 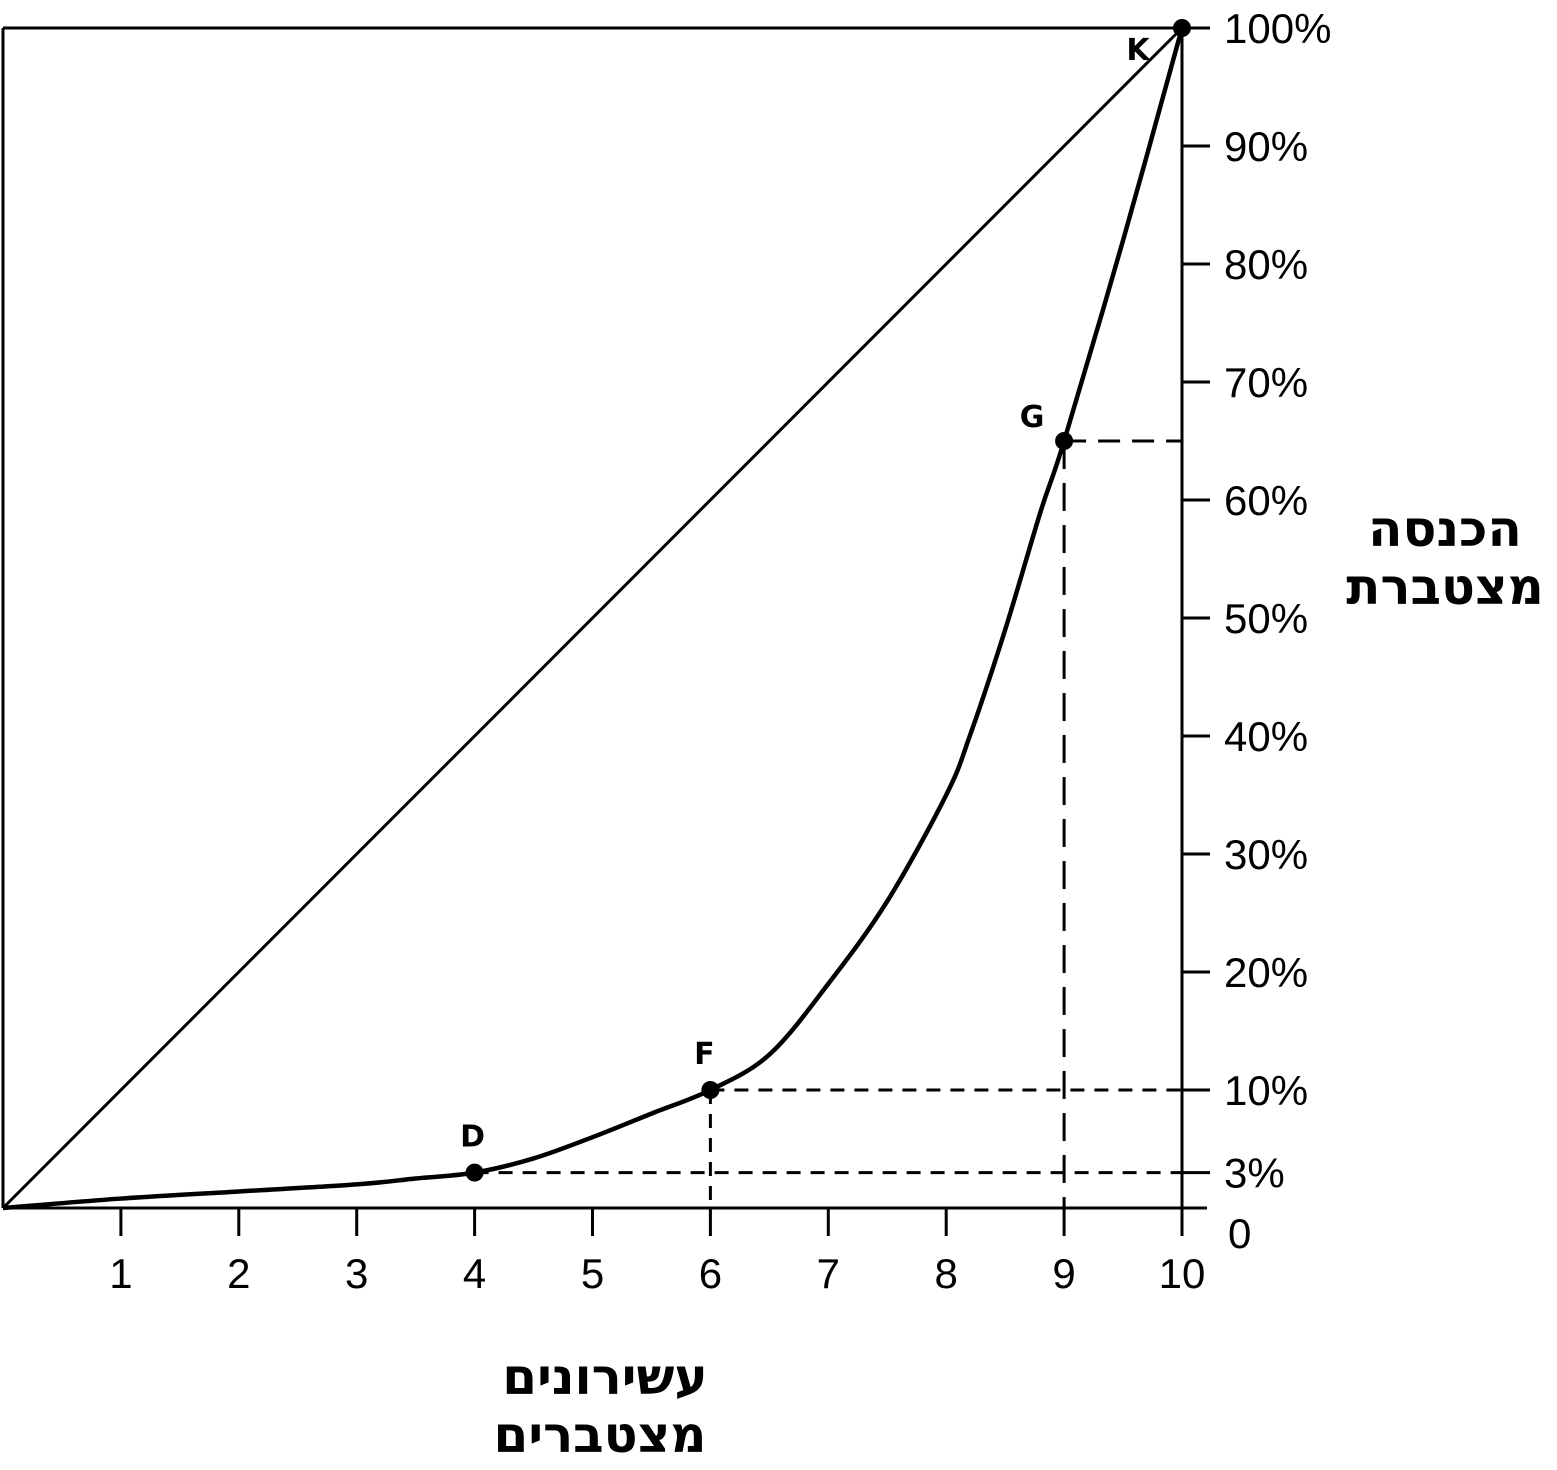 What do you see at coordinates (1277, 28) in the screenshot?
I see `y-tick-label: 100%` at bounding box center [1277, 28].